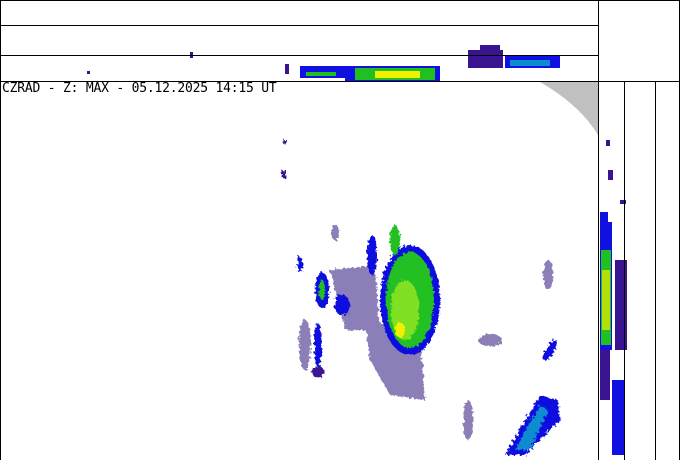 Image resolution: width=680 pixels, height=460 pixels. I want to click on right-profile, so click(613, 297).